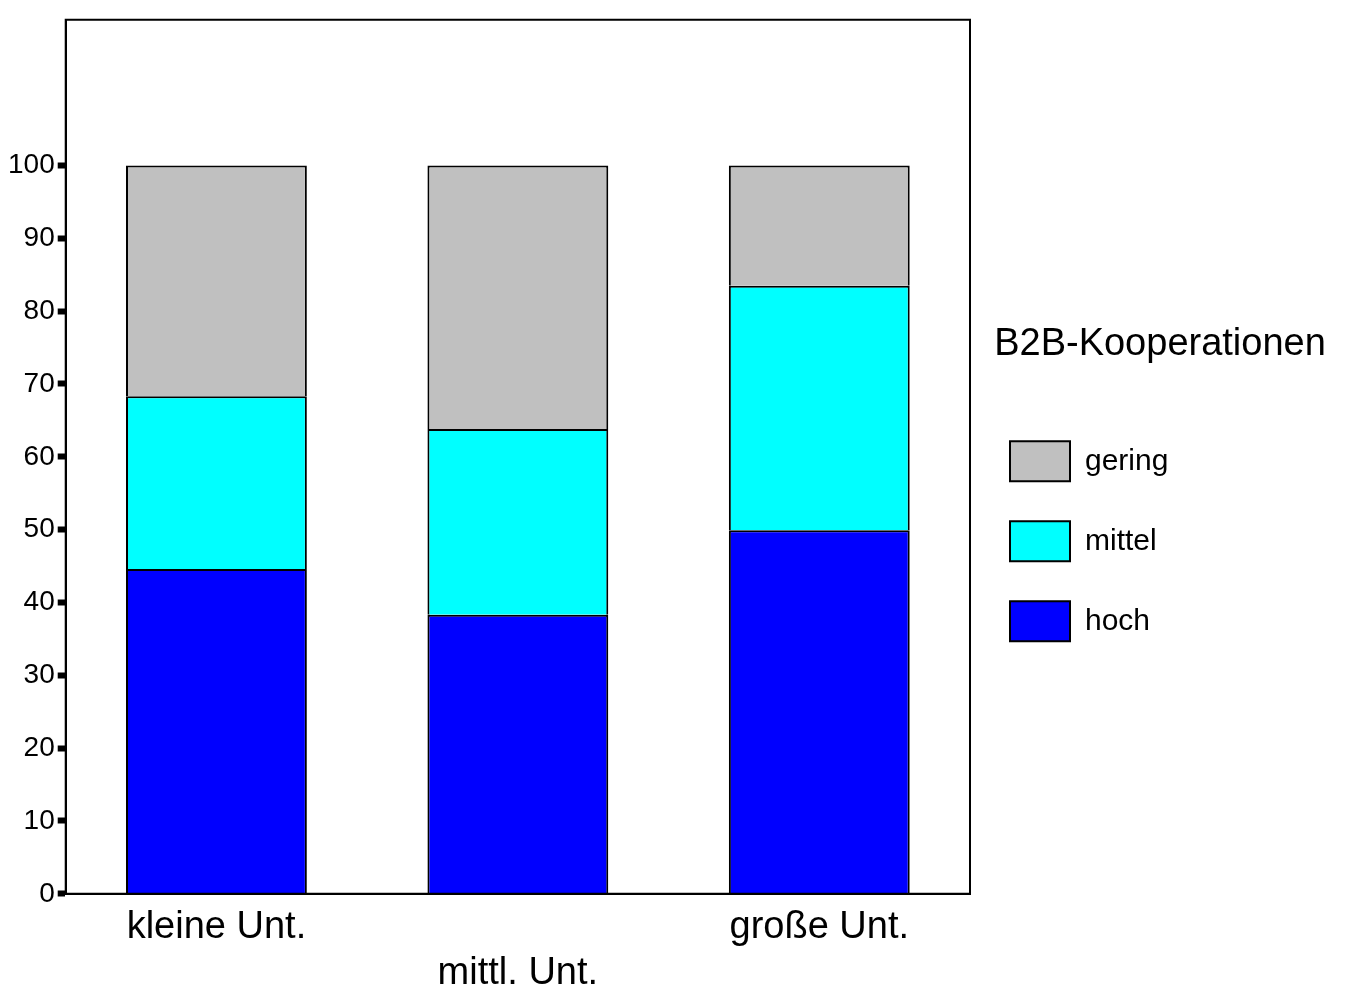 This screenshot has height=1004, width=1355. What do you see at coordinates (39, 382) in the screenshot?
I see `y-tick-label: 70` at bounding box center [39, 382].